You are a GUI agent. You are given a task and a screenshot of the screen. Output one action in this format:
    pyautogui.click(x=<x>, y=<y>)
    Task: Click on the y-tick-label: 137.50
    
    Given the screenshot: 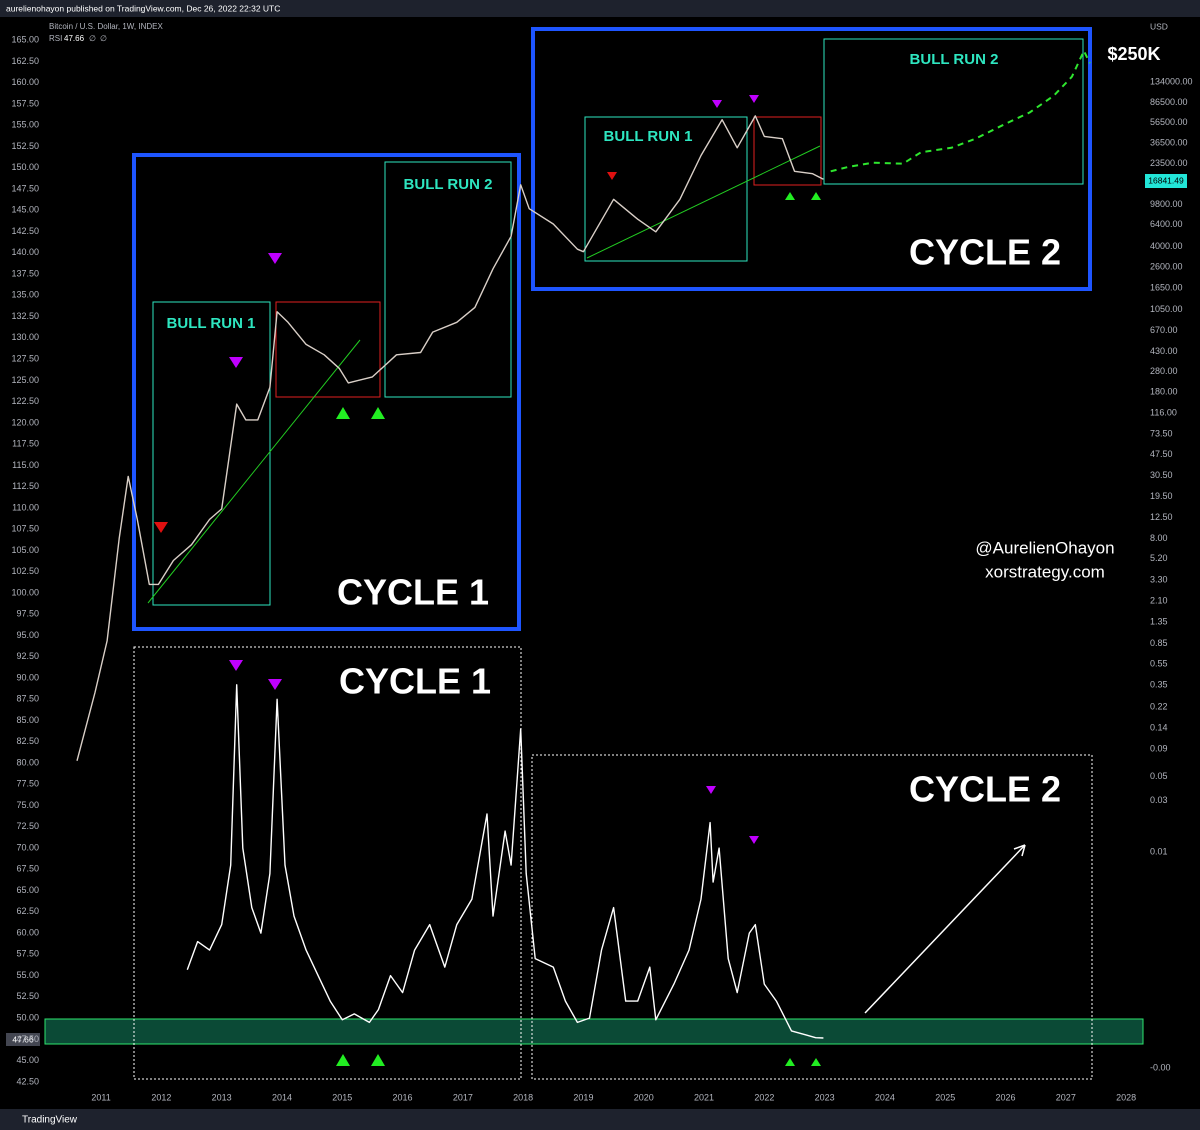 What is the action you would take?
    pyautogui.click(x=25, y=273)
    